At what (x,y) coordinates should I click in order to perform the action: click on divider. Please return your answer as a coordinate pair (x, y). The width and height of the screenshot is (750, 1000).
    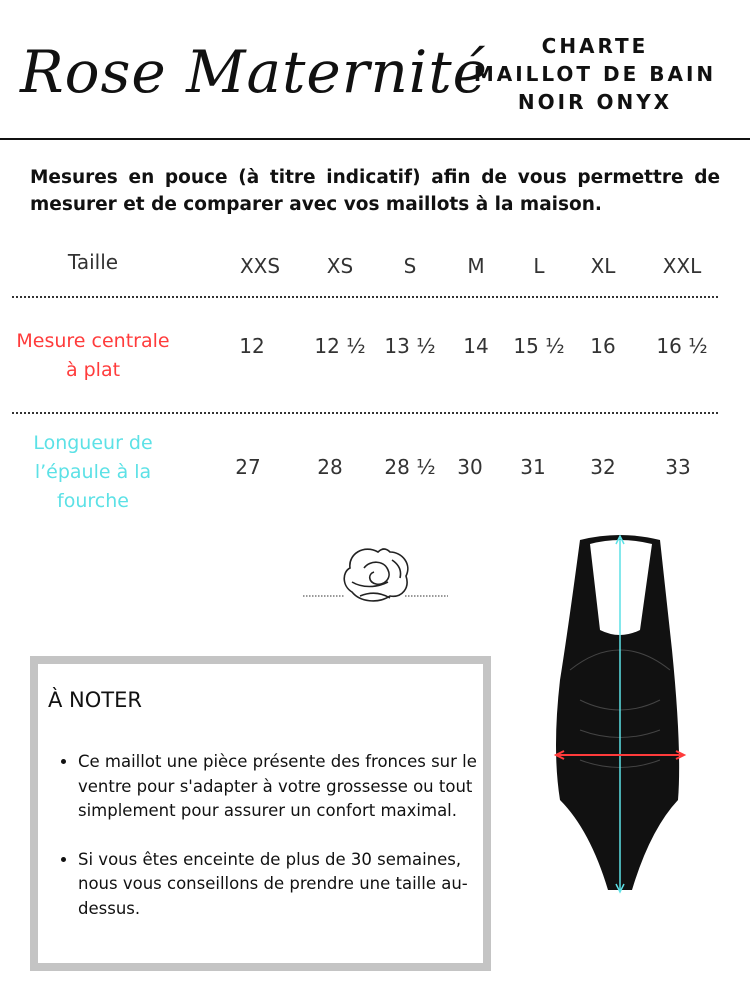
    Looking at the image, I should click on (375, 139).